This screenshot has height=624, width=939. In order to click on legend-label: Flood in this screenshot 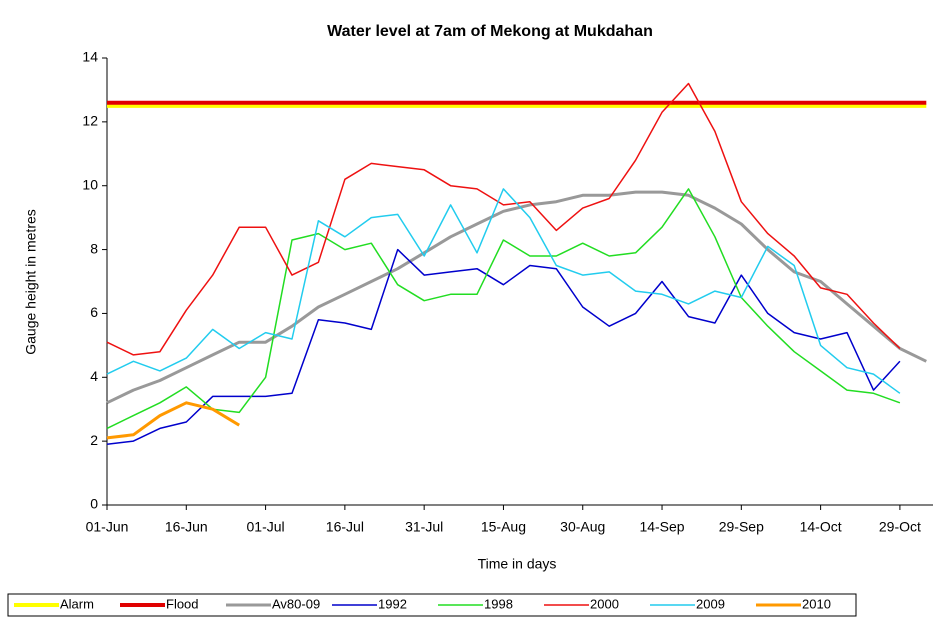, I will do `click(182, 603)`.